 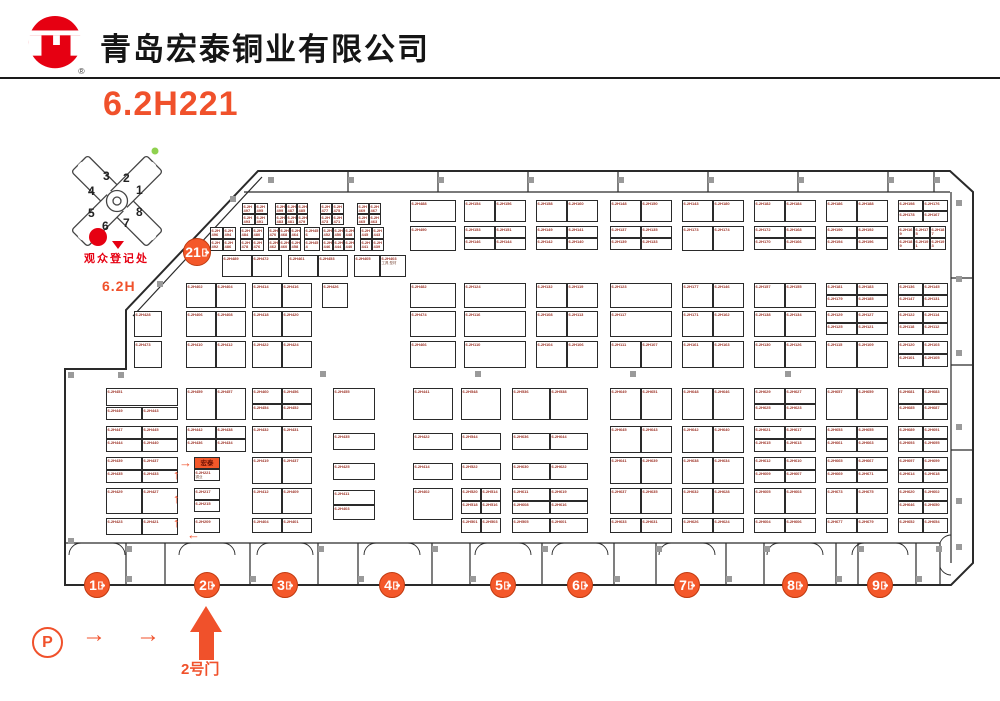 What do you see at coordinates (872, 525) in the screenshot?
I see `booth-cell: 6.2H679` at bounding box center [872, 525].